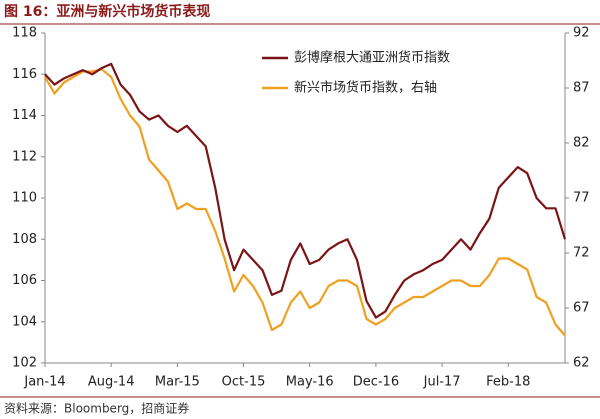 This screenshot has height=419, width=600. What do you see at coordinates (581, 143) in the screenshot?
I see `y2-tick-label: 82` at bounding box center [581, 143].